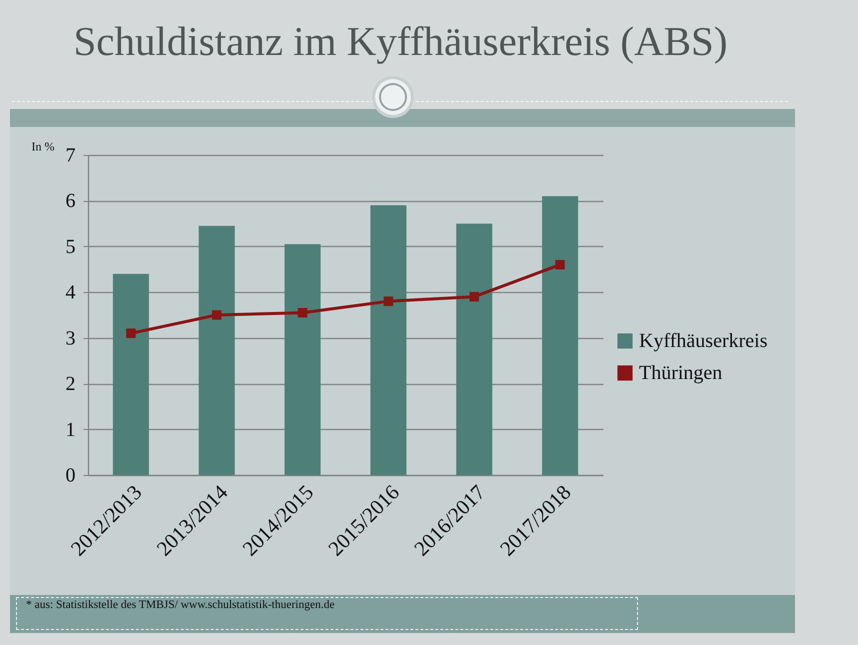 This screenshot has width=858, height=645. I want to click on legend-label: Kyffhäuserkreis, so click(703, 341).